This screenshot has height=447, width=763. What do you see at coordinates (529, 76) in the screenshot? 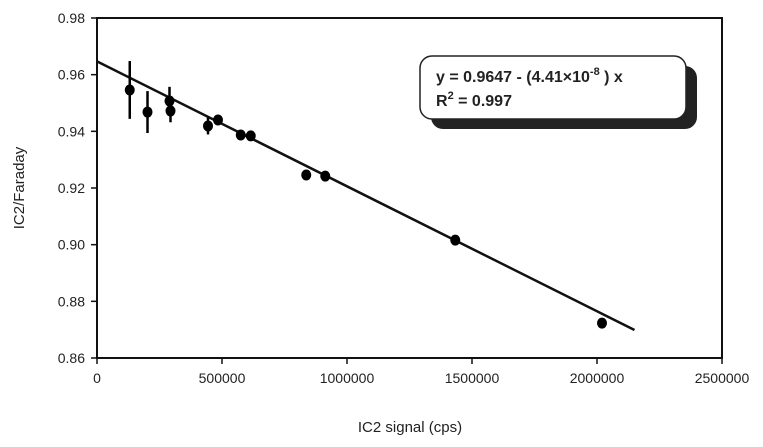
I see `equation-text: y = 0.9647 - (4.41×10-8 ) x` at bounding box center [529, 76].